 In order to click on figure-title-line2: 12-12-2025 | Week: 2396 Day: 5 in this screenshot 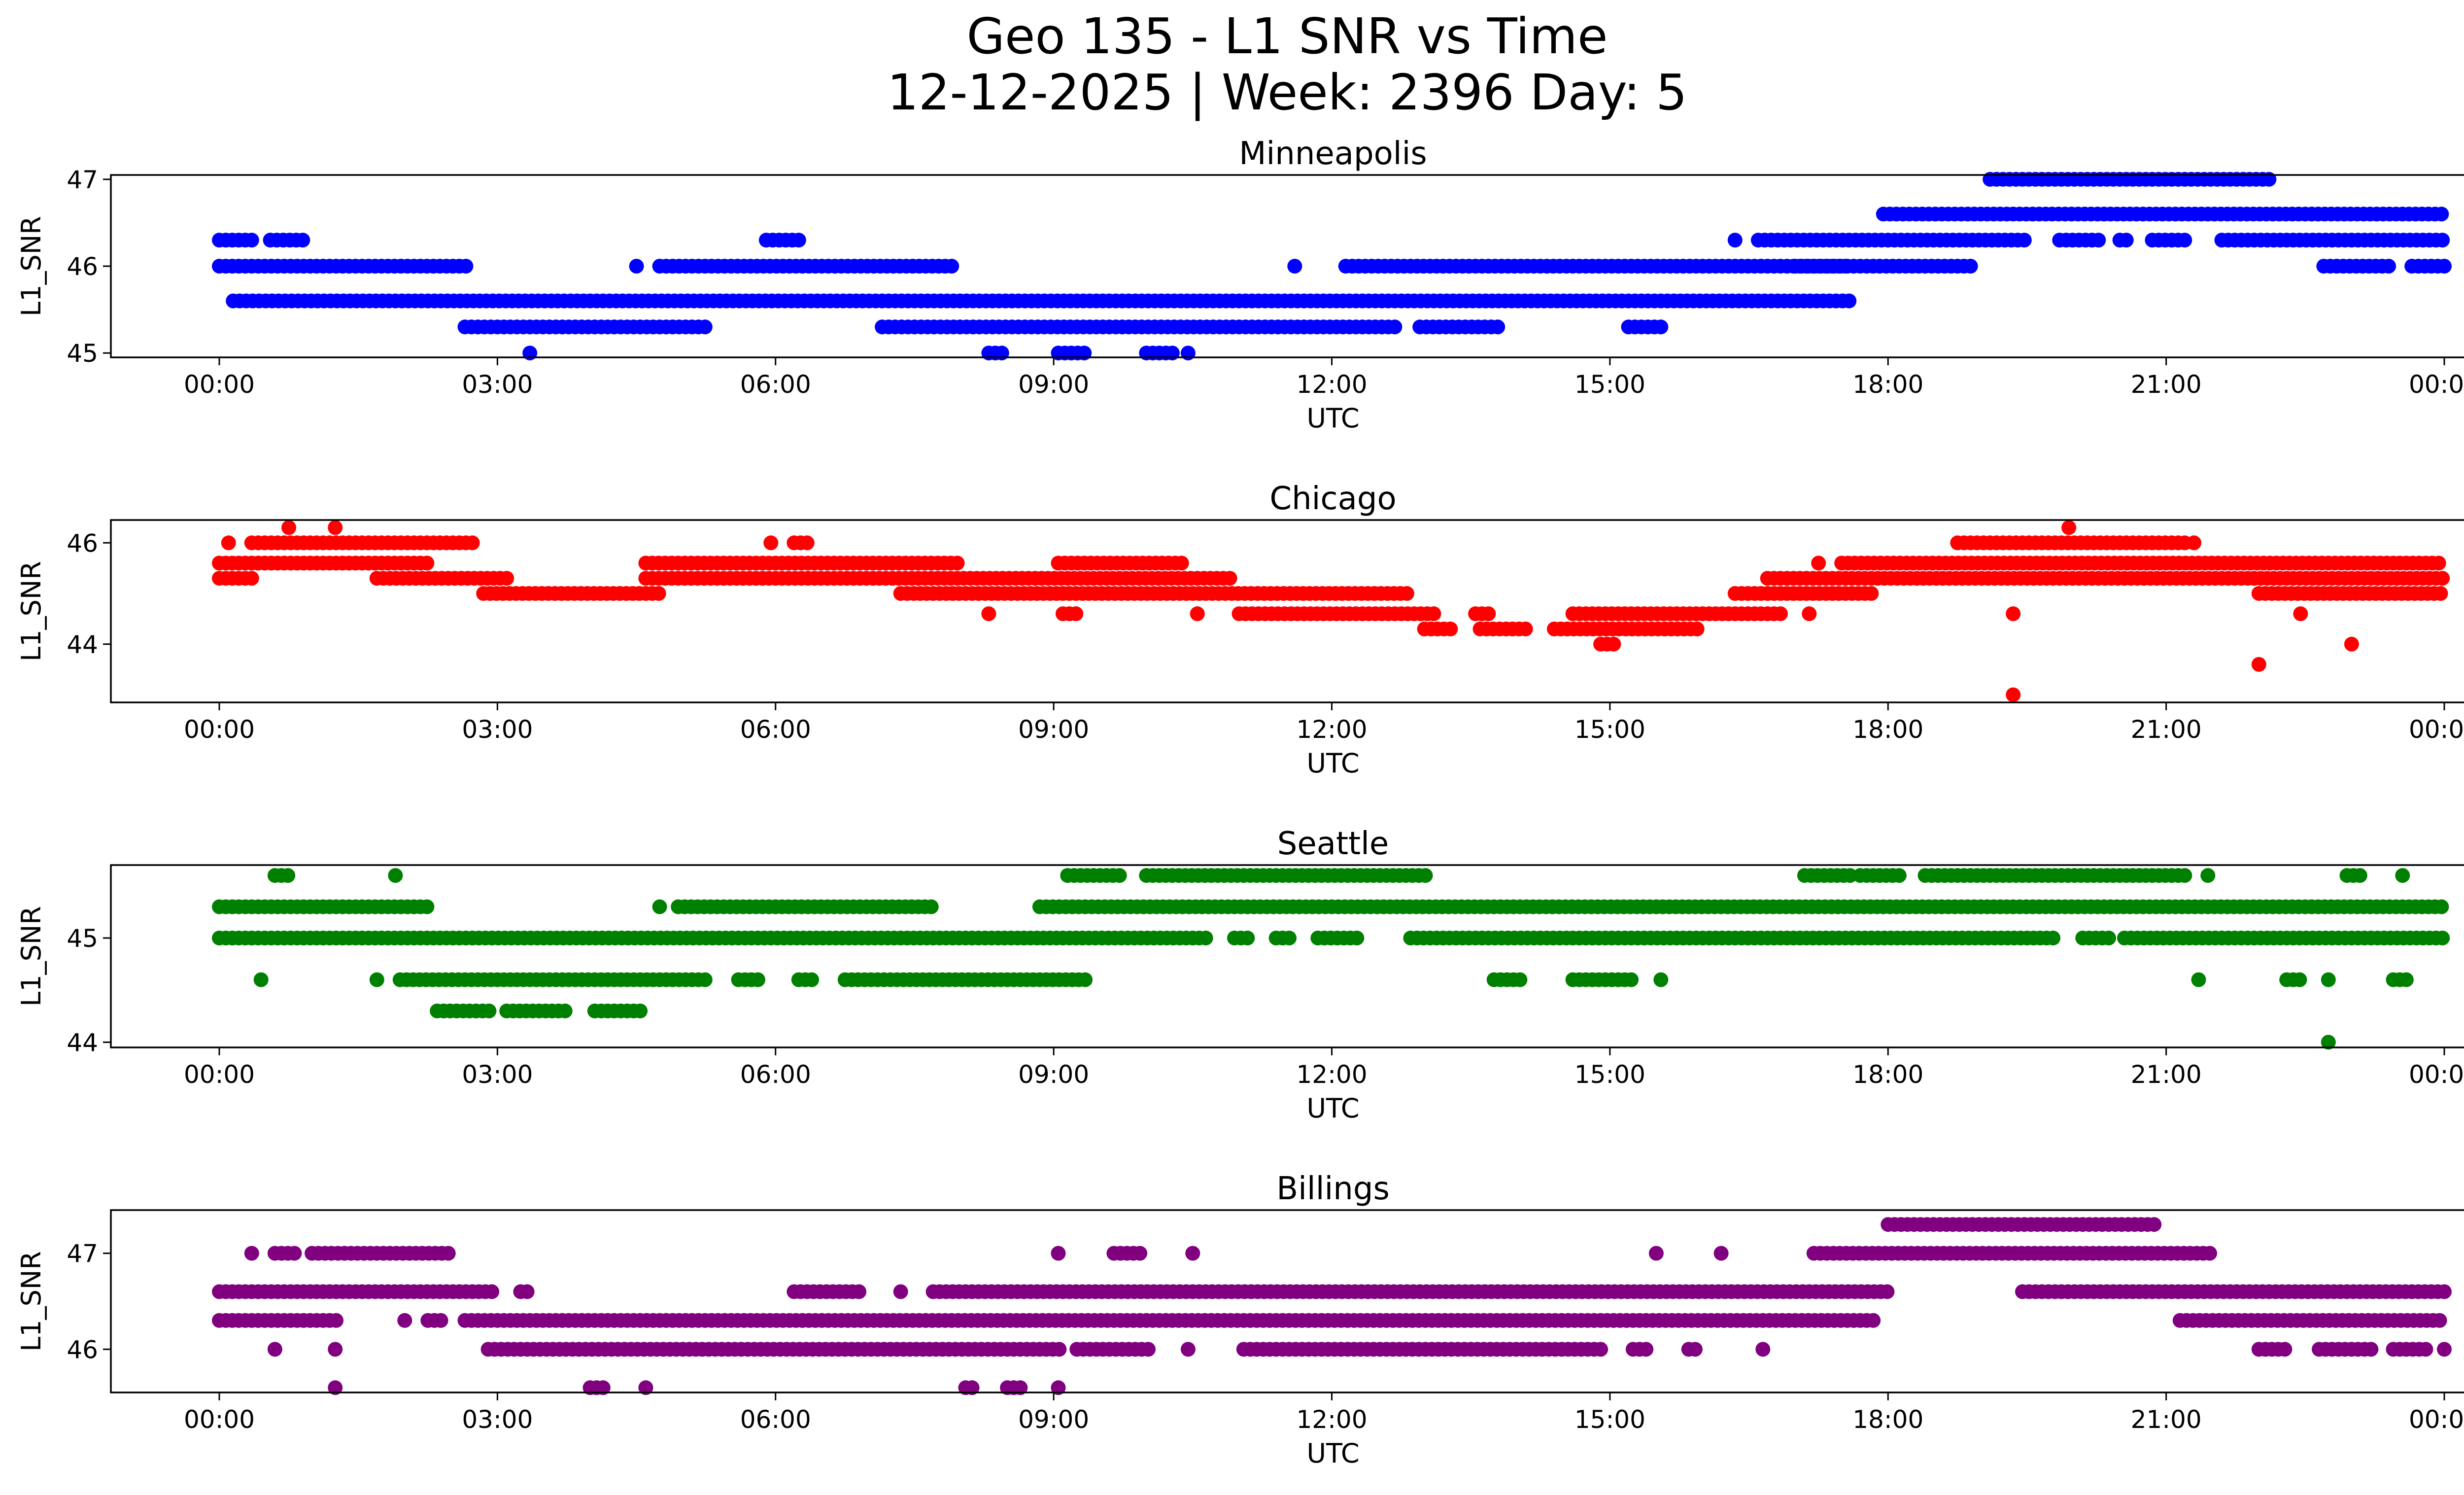, I will do `click(1287, 92)`.